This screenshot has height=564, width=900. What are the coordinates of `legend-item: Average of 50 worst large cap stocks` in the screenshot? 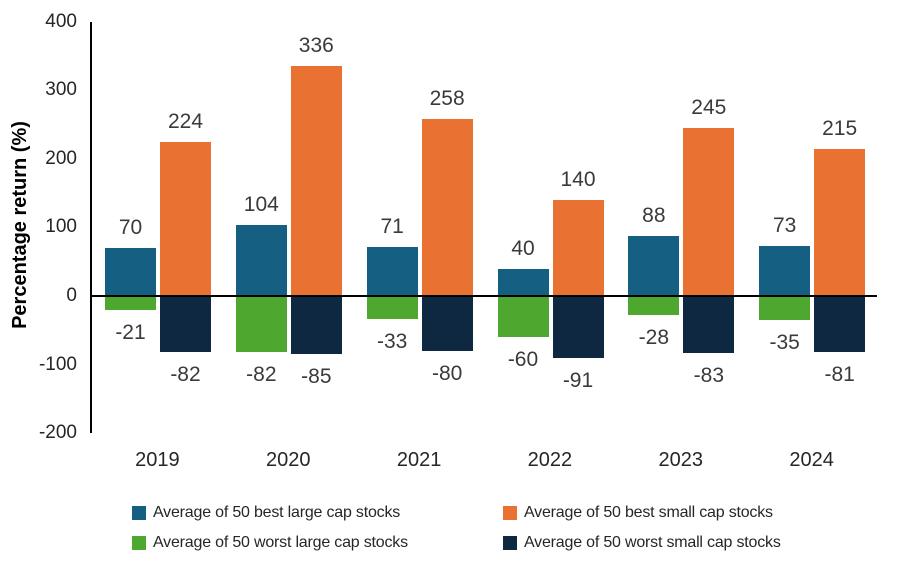 It's located at (270, 543).